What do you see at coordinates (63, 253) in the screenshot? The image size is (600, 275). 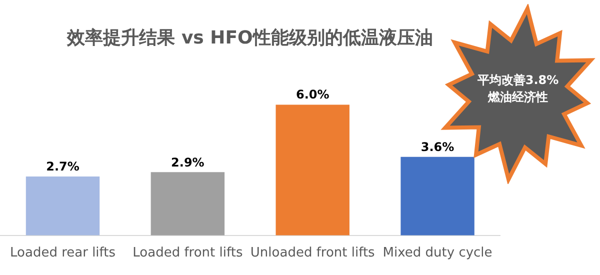 I see `x-tick-label: Loaded rear lifts` at bounding box center [63, 253].